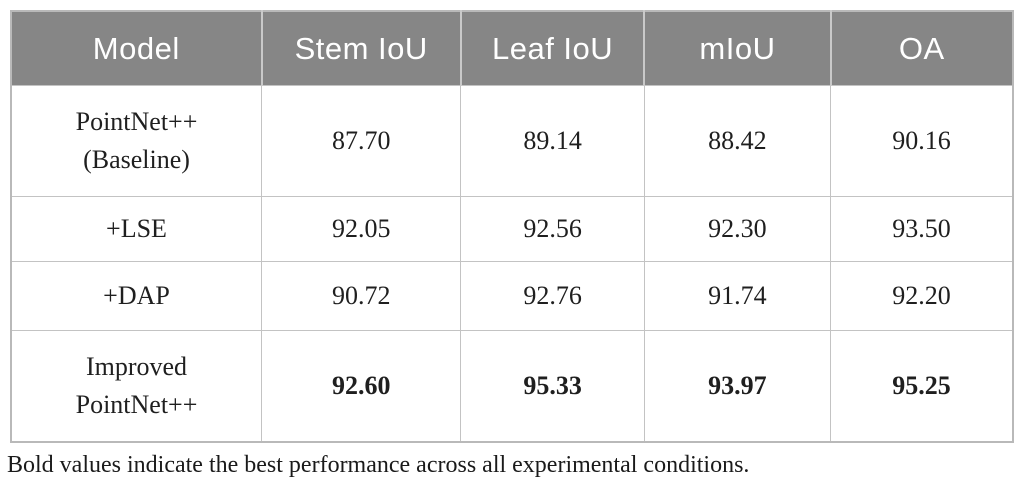 The image size is (1025, 494). Describe the element at coordinates (737, 296) in the screenshot. I see `miou-value: 91.74` at that location.